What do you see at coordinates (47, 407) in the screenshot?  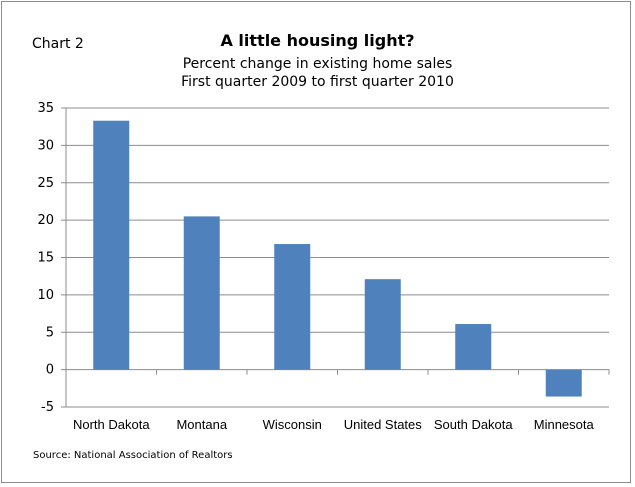 I see `y-tick-label: -5` at bounding box center [47, 407].